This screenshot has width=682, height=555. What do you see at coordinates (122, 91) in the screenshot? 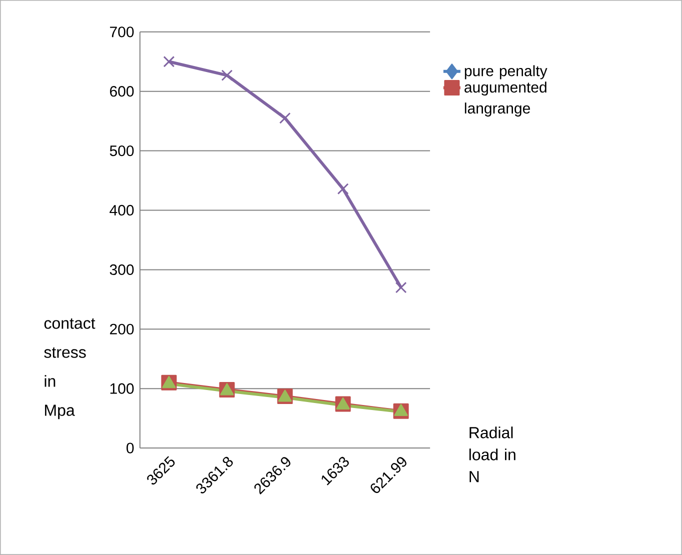
I see `y-tick-label: 600` at bounding box center [122, 91].